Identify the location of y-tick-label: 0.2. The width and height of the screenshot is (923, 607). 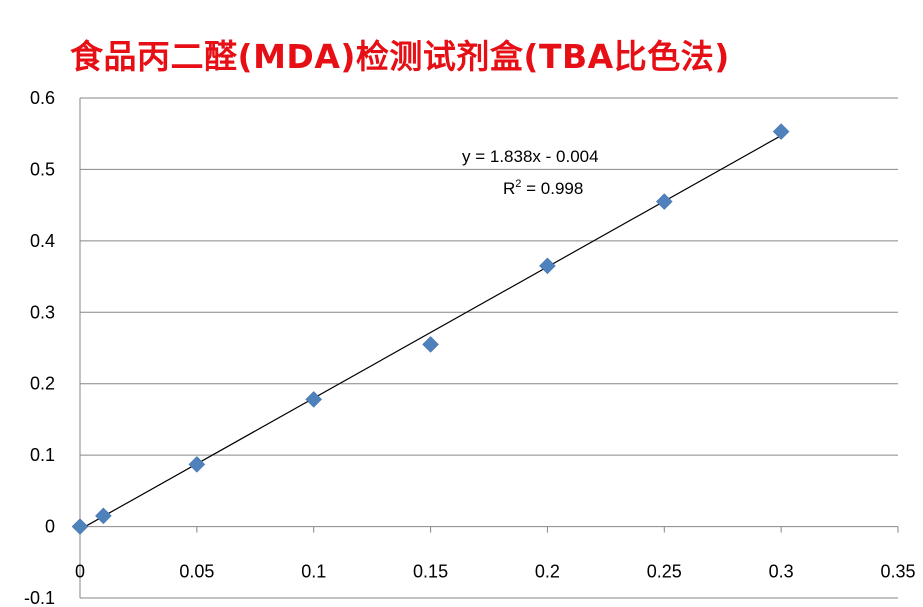
(42, 384).